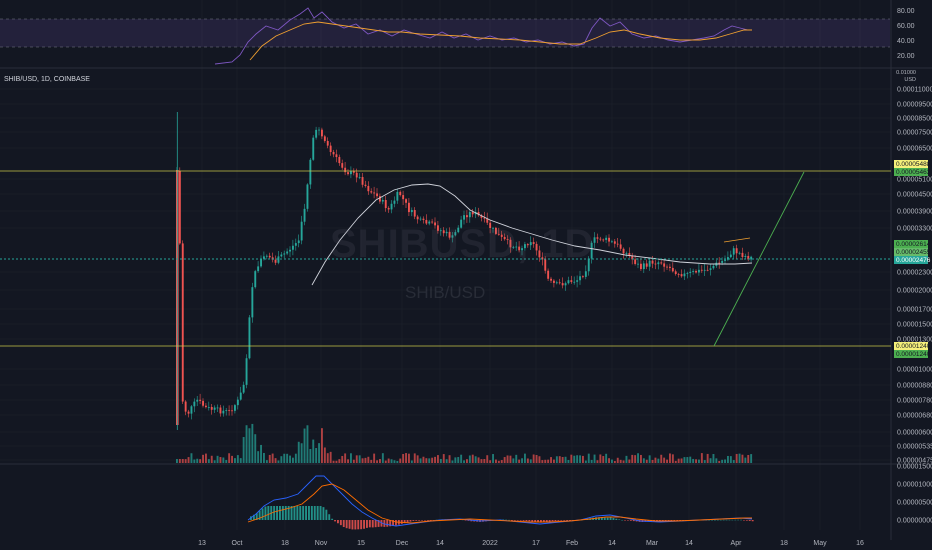  What do you see at coordinates (737, 240) in the screenshot?
I see `short-trend-line` at bounding box center [737, 240].